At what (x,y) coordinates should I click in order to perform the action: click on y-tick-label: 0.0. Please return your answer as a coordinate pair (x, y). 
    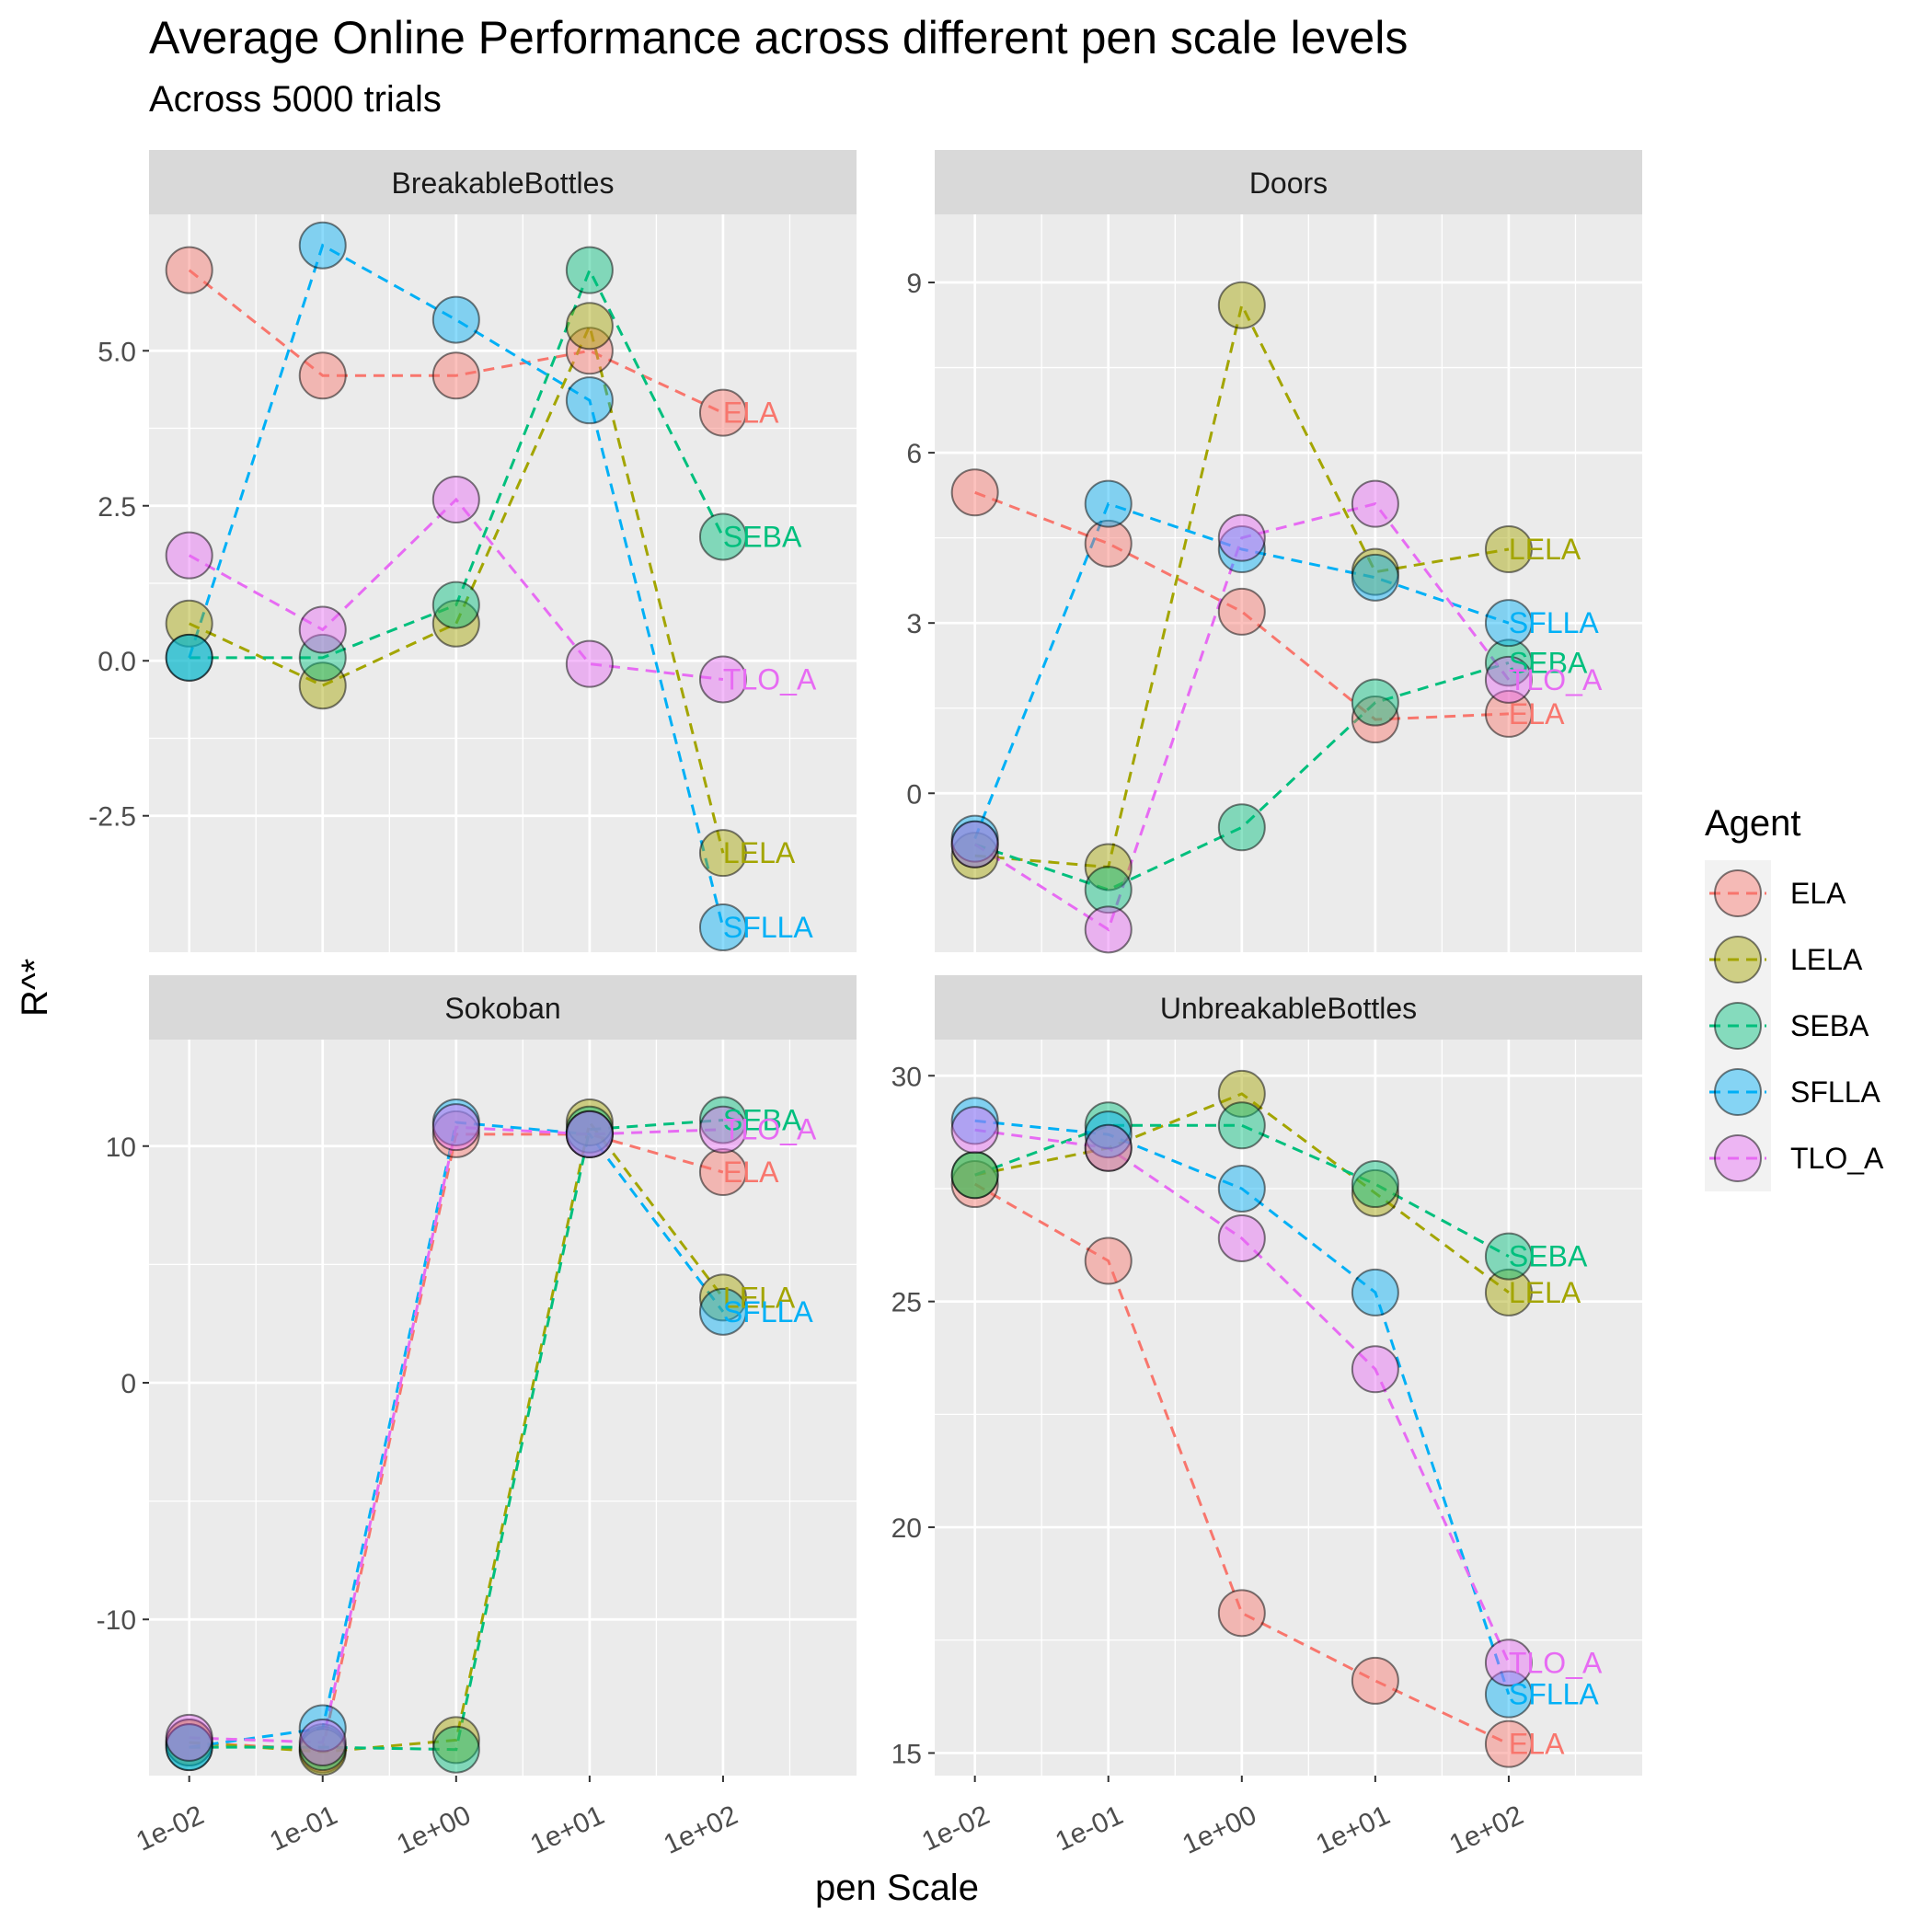
    Looking at the image, I should click on (117, 662).